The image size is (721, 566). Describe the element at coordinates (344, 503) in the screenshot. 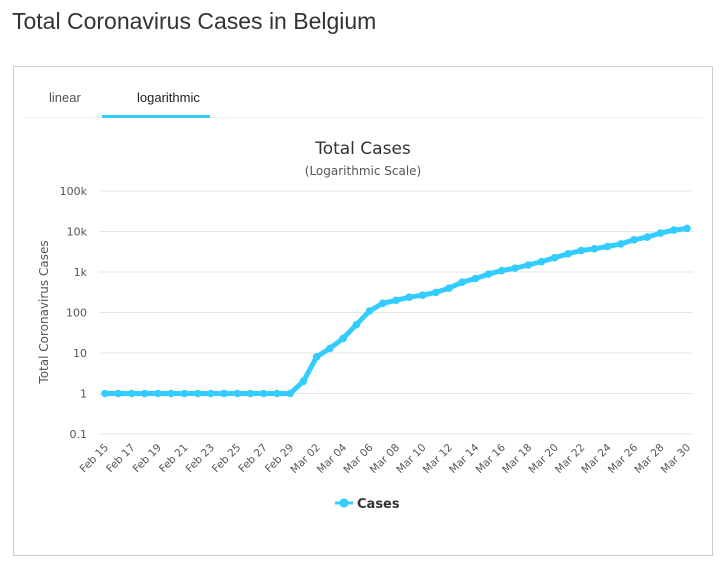

I see `legend-marker` at that location.